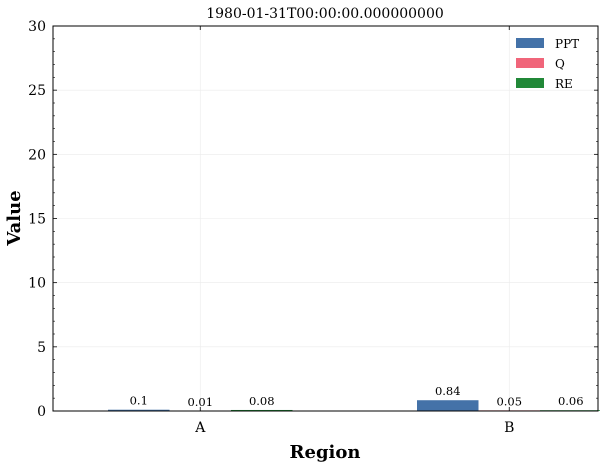 This screenshot has width=600, height=469. What do you see at coordinates (41, 412) in the screenshot?
I see `y-tick-label: 0` at bounding box center [41, 412].